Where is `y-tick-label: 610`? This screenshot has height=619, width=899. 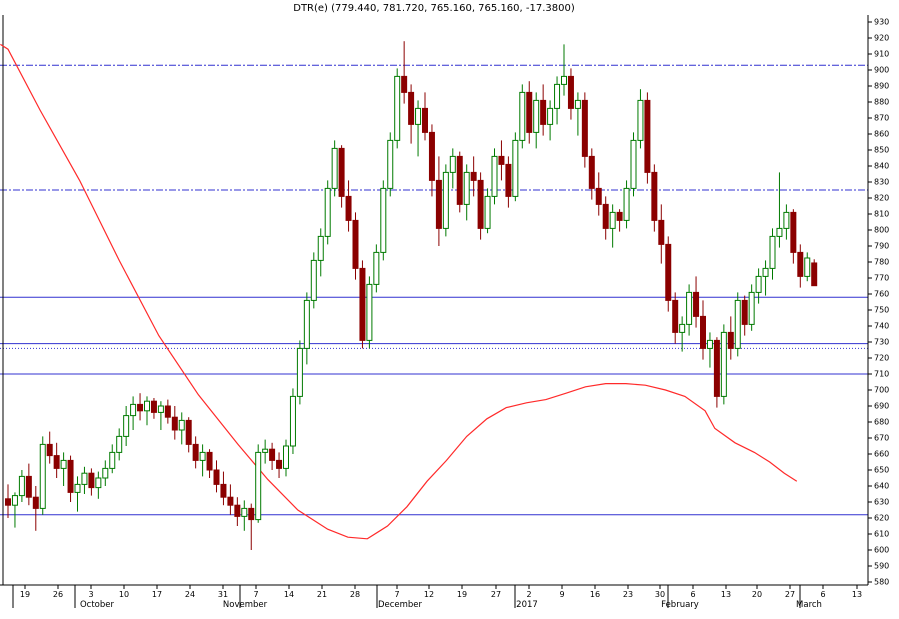 y-tick-label: 610 is located at coordinates (881, 534).